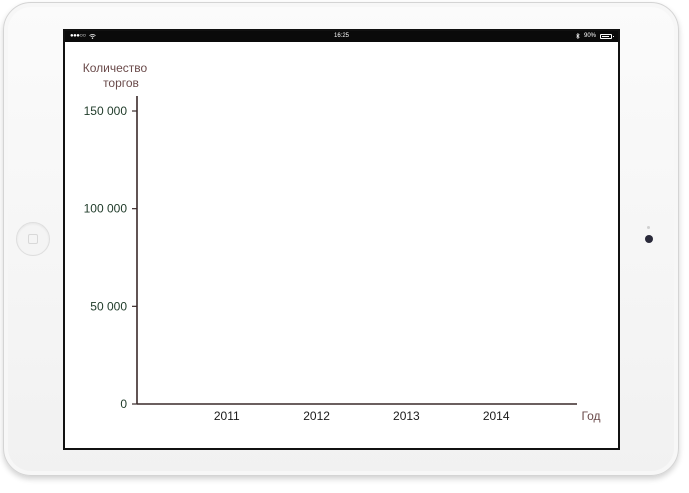 This screenshot has width=689, height=493. I want to click on x-tick-label: 2013, so click(406, 416).